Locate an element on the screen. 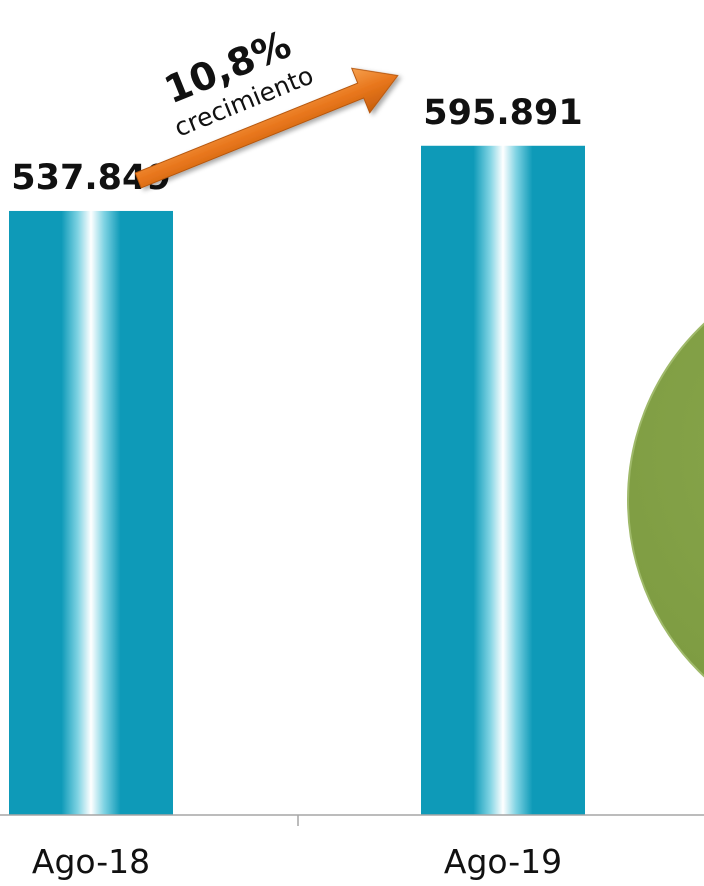 Image resolution: width=704 pixels, height=886 pixels. x-tick-label-ago-19: Ago-19 is located at coordinates (503, 861).